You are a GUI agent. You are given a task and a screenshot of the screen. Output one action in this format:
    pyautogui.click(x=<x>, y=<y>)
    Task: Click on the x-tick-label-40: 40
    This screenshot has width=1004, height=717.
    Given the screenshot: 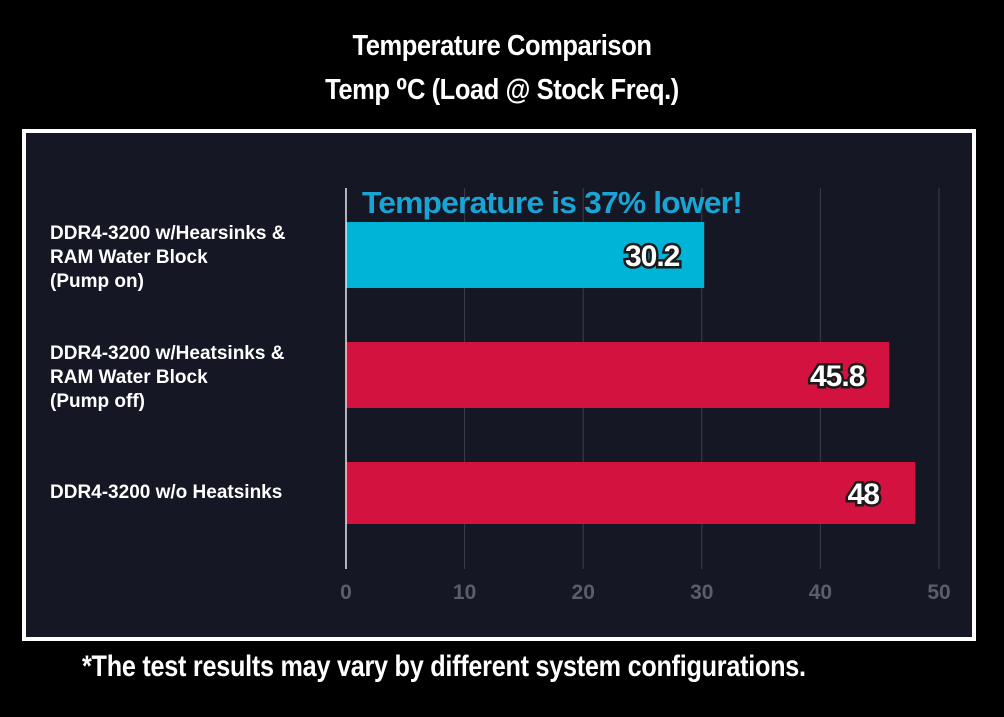 What is the action you would take?
    pyautogui.click(x=820, y=592)
    